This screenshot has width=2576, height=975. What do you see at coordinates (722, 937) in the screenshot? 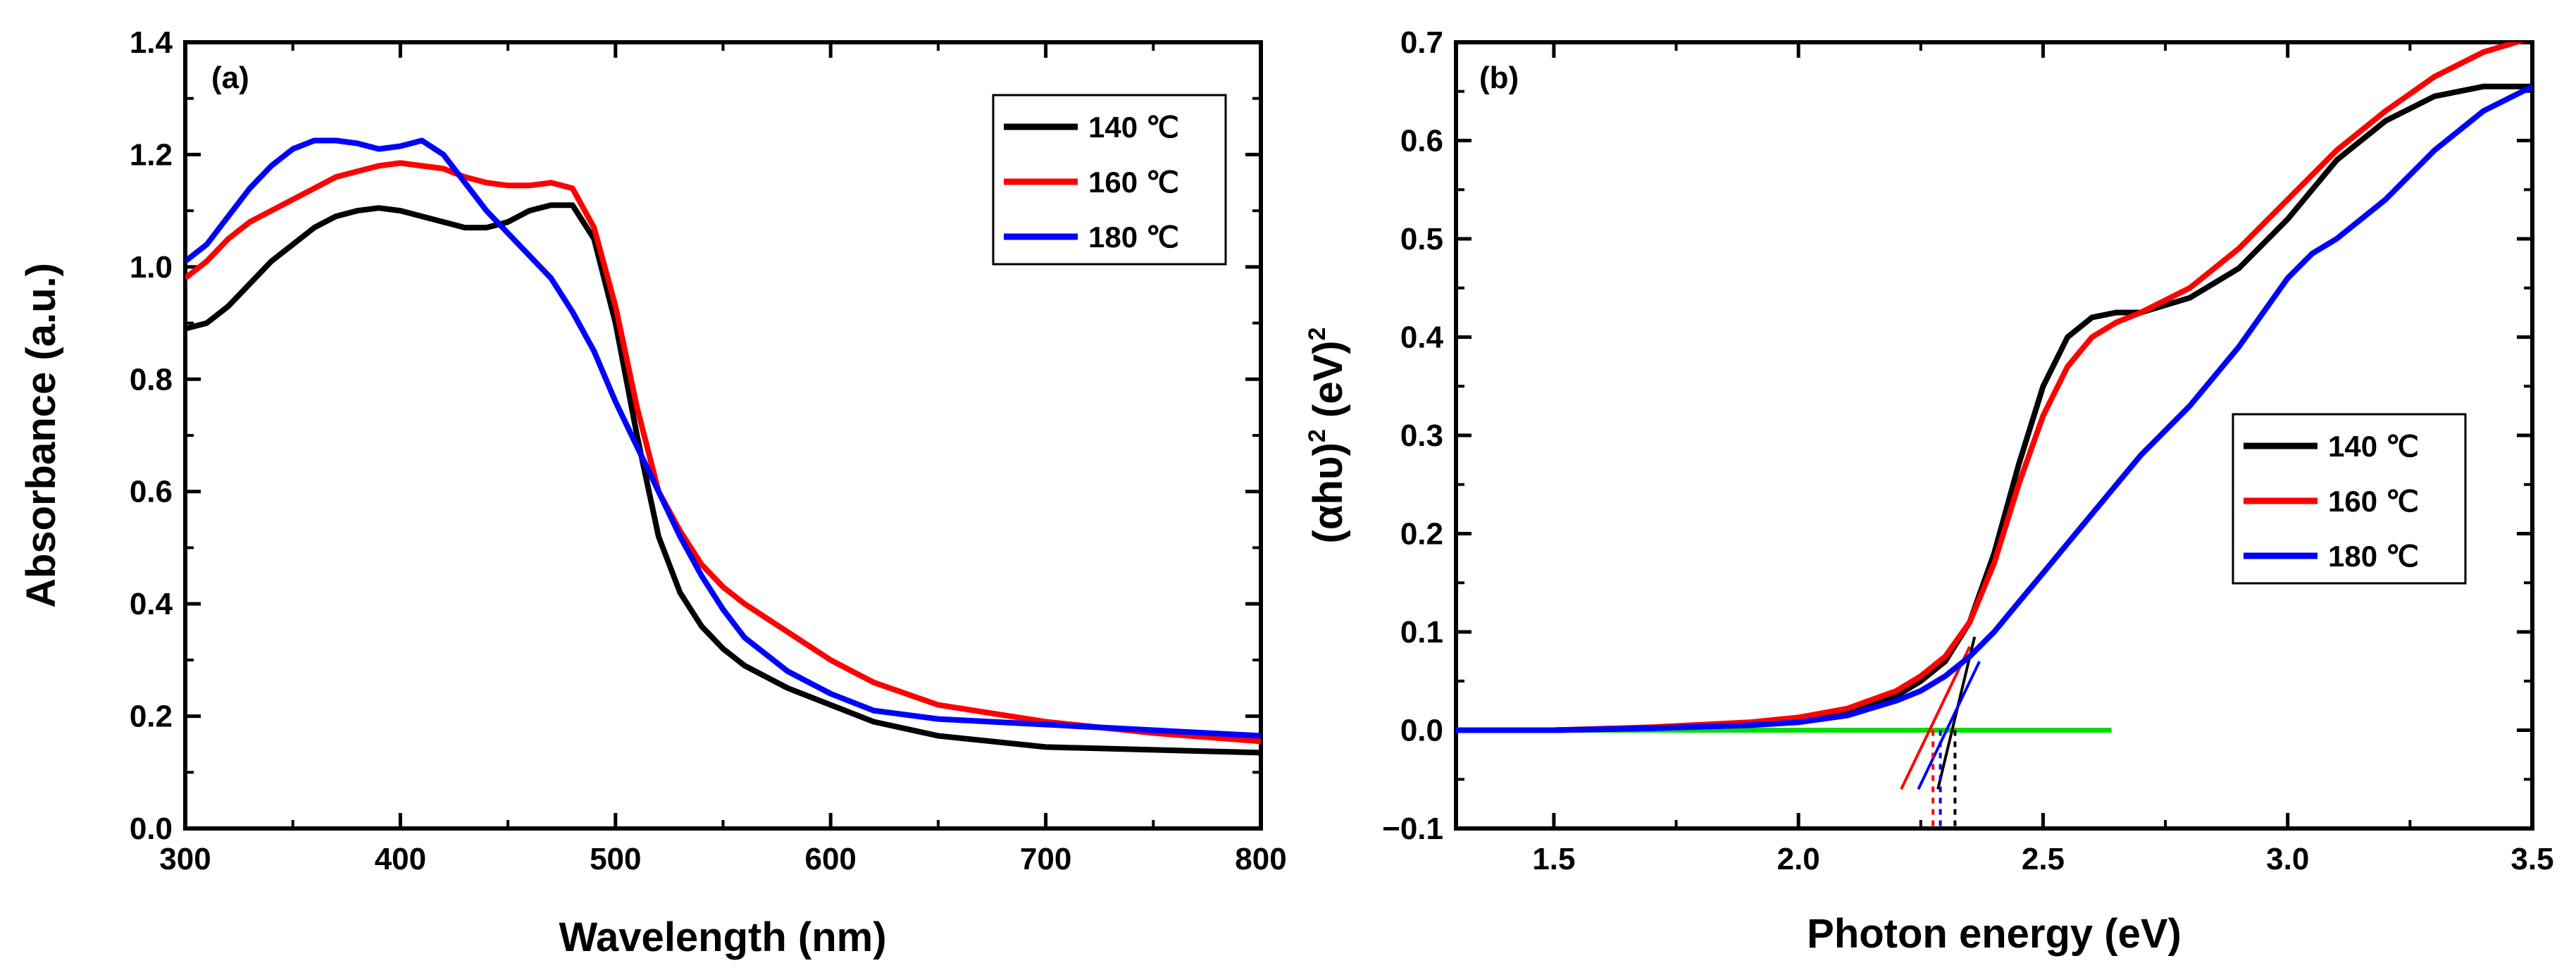
I see `panel-a-x-axis-label: Wavelength (nm)` at bounding box center [722, 937].